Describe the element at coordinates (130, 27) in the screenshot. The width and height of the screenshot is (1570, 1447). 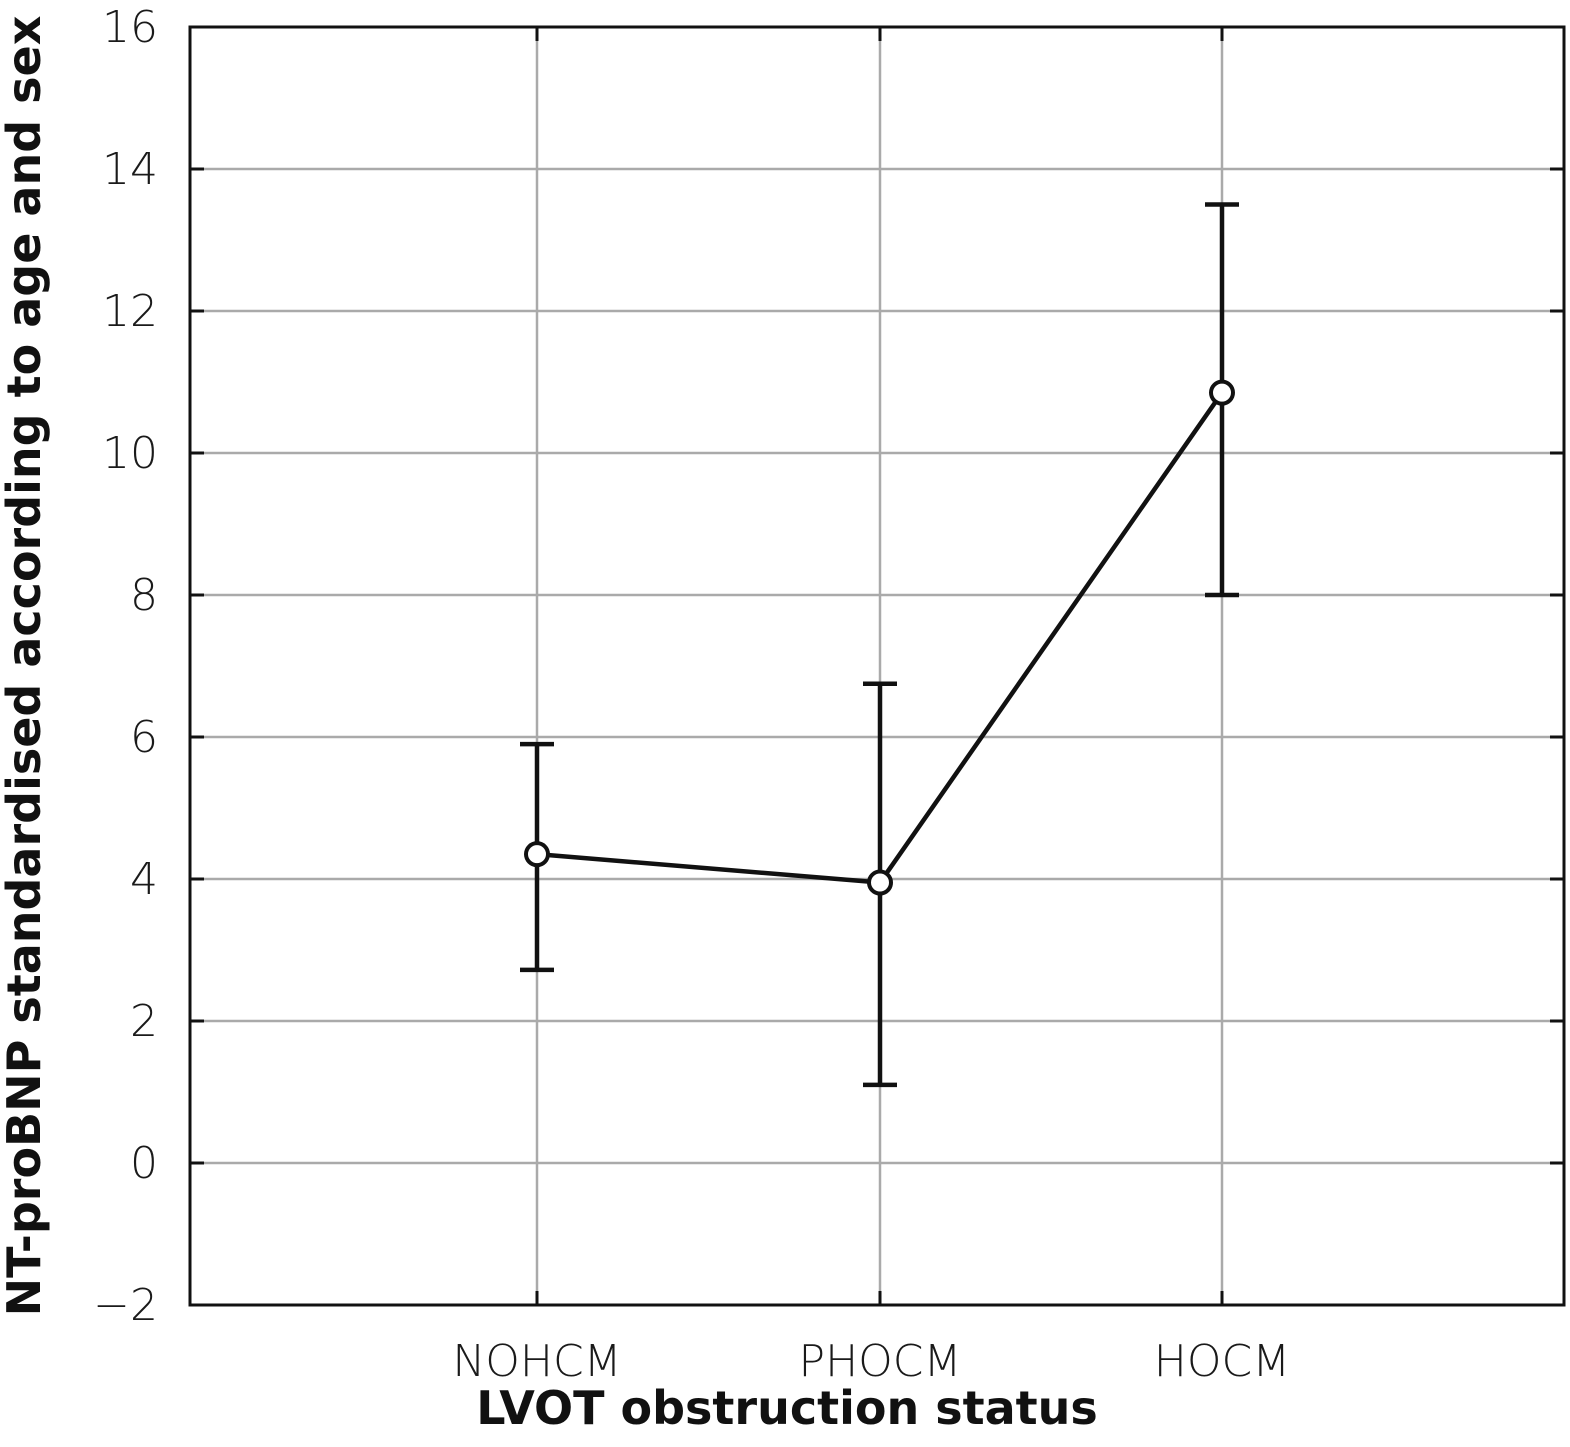
I see `y-tick-label: 16` at that location.